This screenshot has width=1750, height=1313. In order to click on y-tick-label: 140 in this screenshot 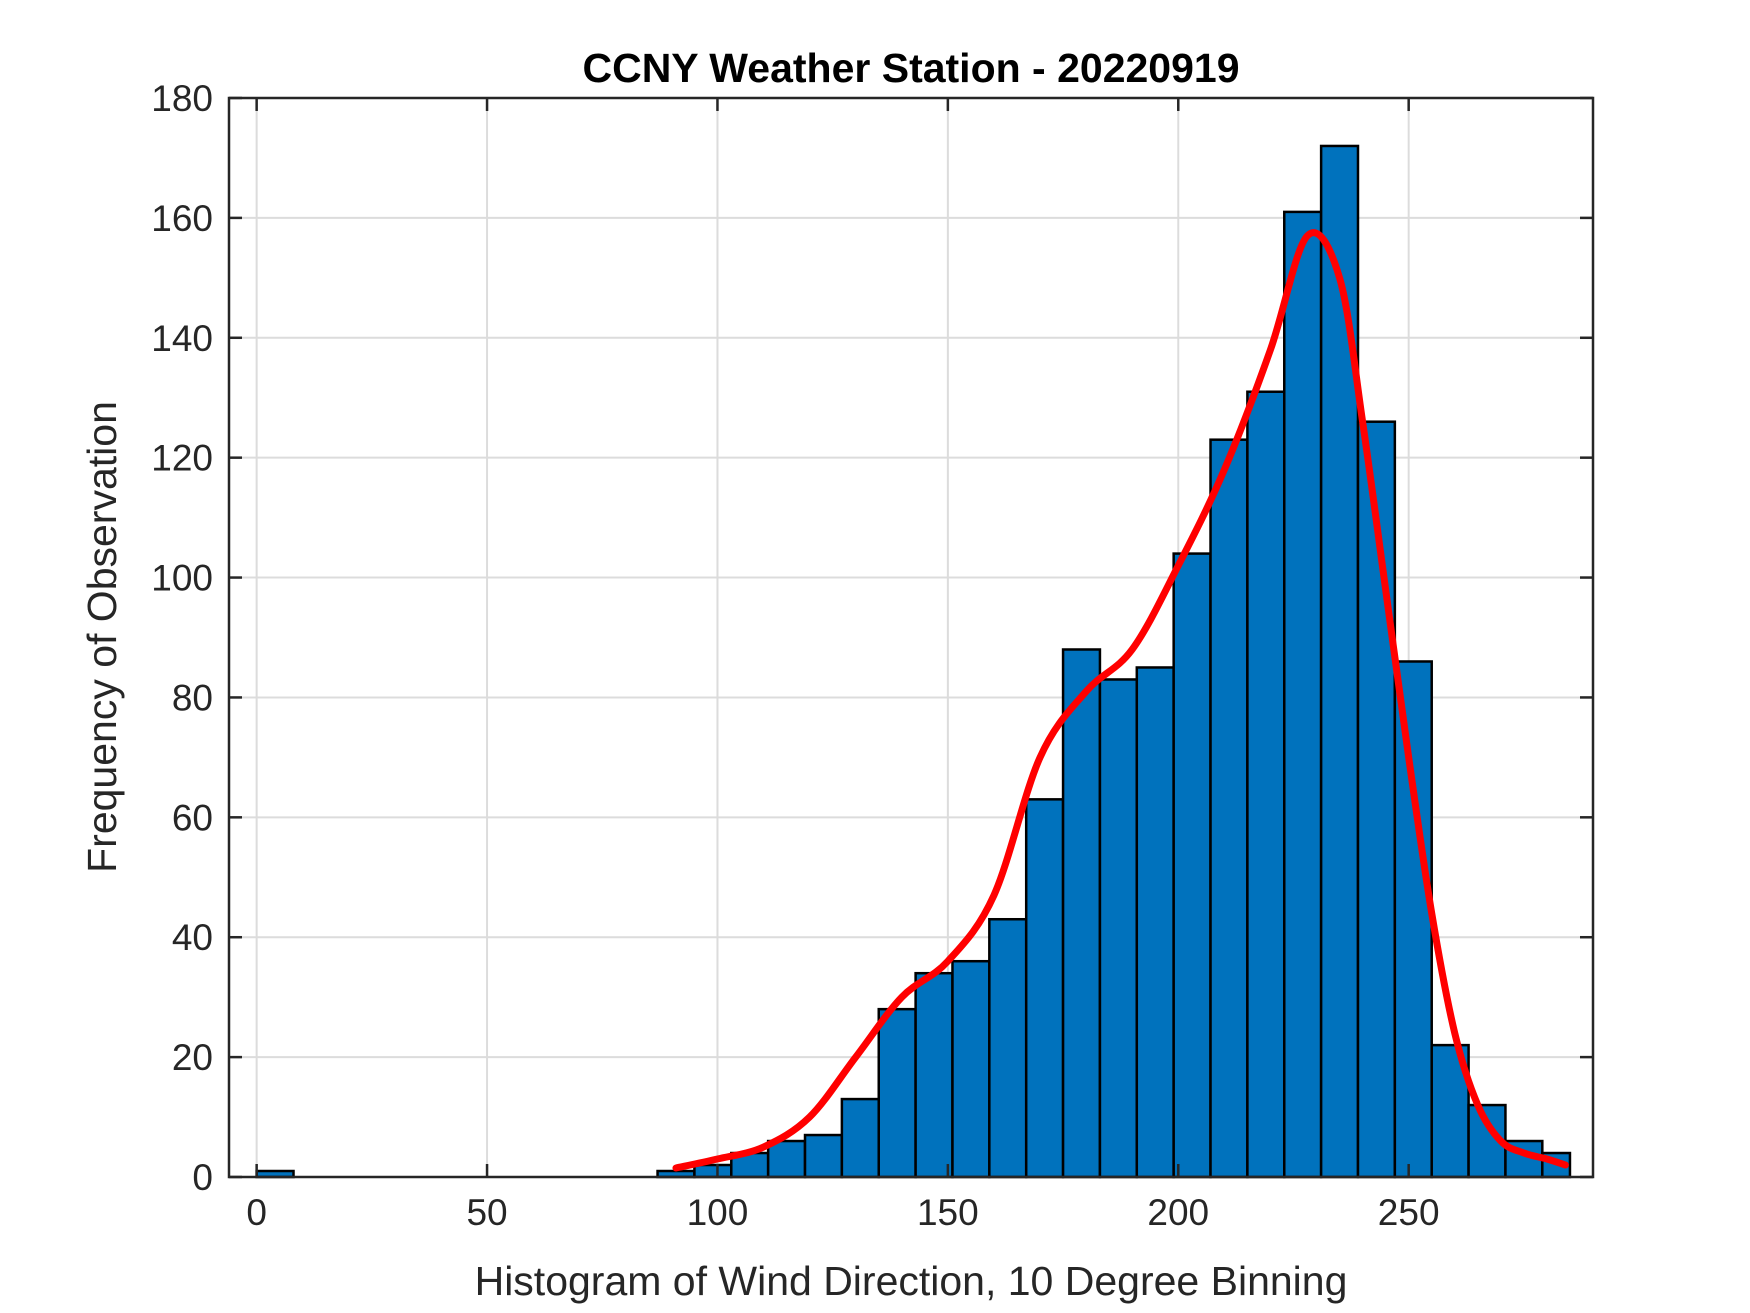, I will do `click(182, 338)`.